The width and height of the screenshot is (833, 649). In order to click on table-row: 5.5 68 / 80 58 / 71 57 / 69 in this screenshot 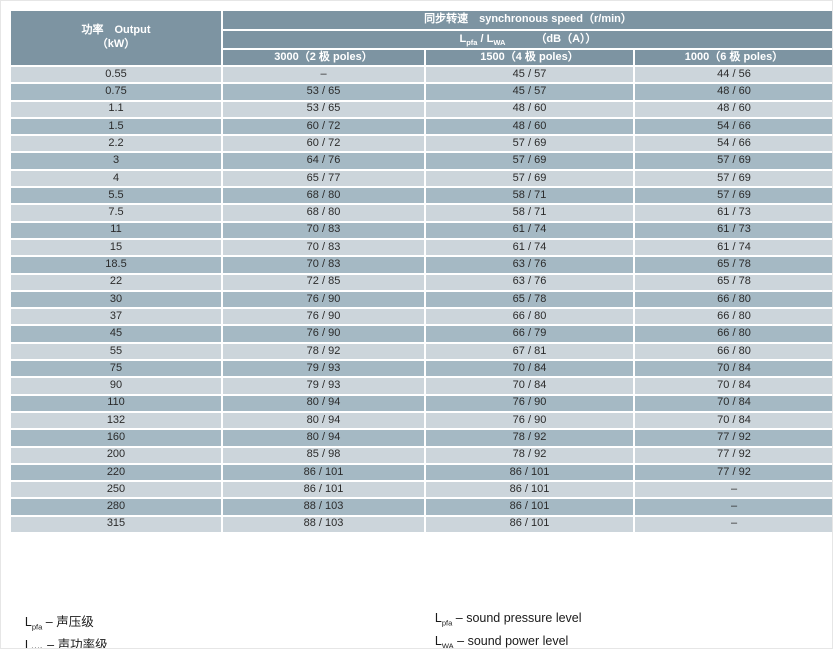, I will do `click(420, 196)`.